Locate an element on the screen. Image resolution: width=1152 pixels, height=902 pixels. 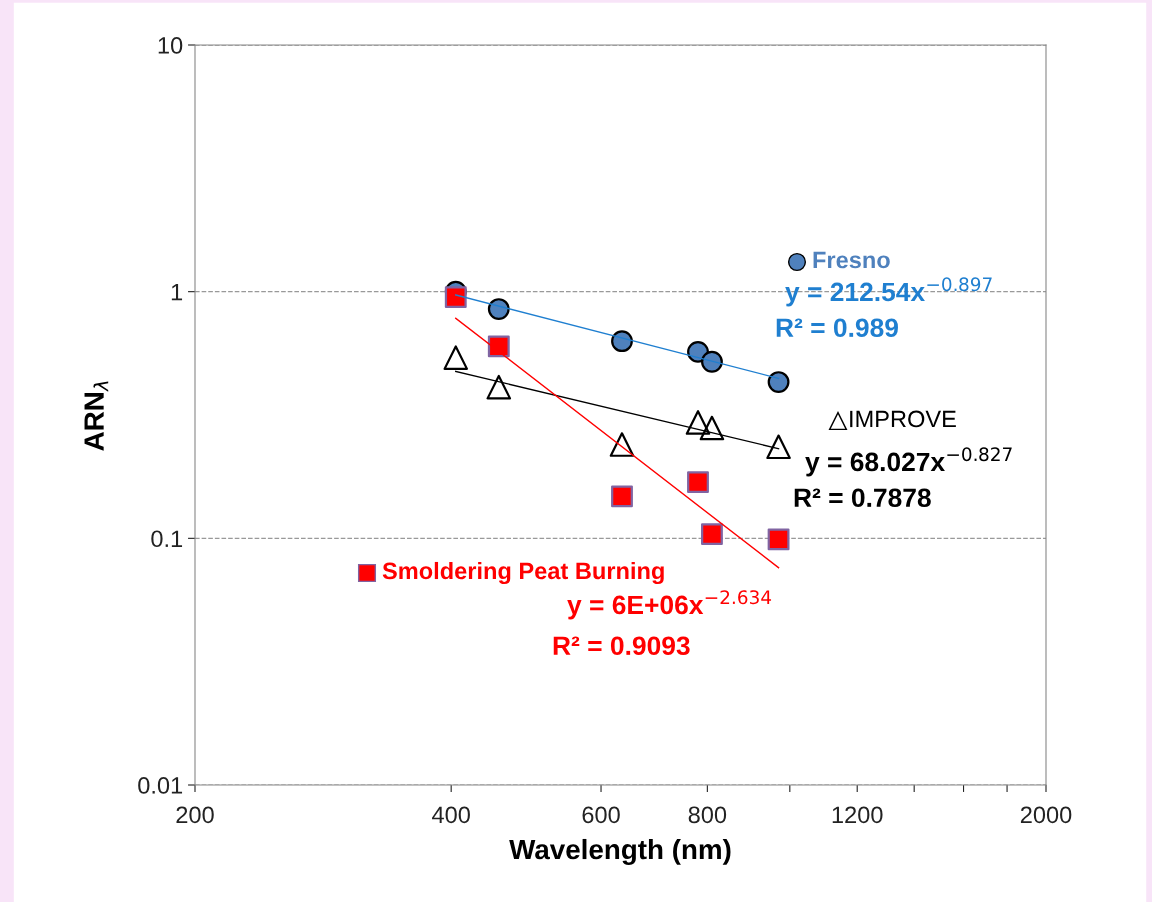
legend-label: Fresno is located at coordinates (851, 260).